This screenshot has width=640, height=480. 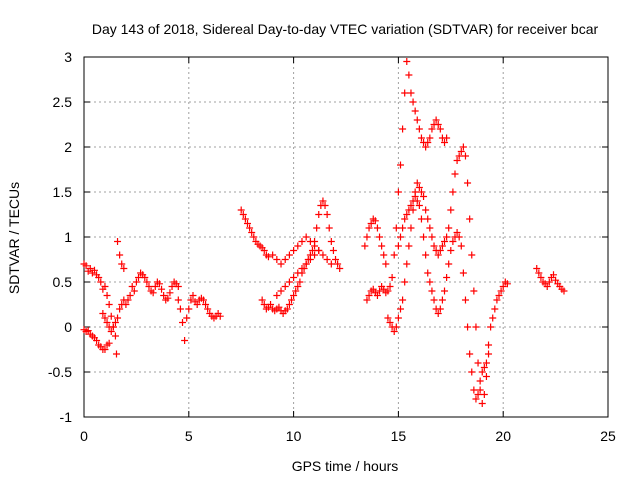 I want to click on y-tick-label: 1, so click(x=68, y=237).